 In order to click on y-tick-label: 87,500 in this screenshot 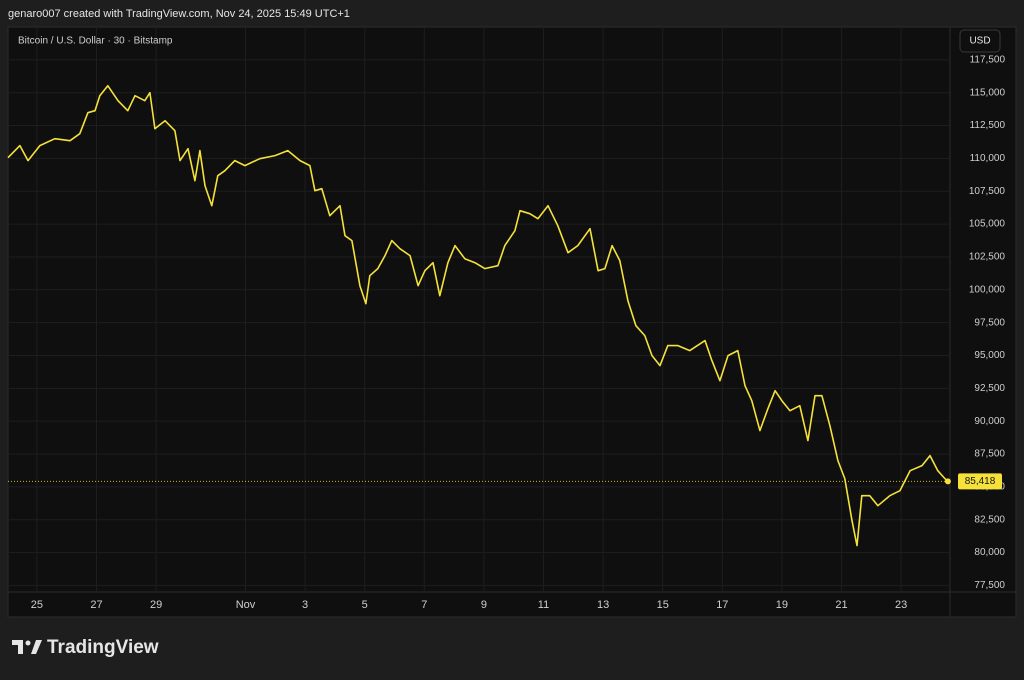, I will do `click(989, 454)`.